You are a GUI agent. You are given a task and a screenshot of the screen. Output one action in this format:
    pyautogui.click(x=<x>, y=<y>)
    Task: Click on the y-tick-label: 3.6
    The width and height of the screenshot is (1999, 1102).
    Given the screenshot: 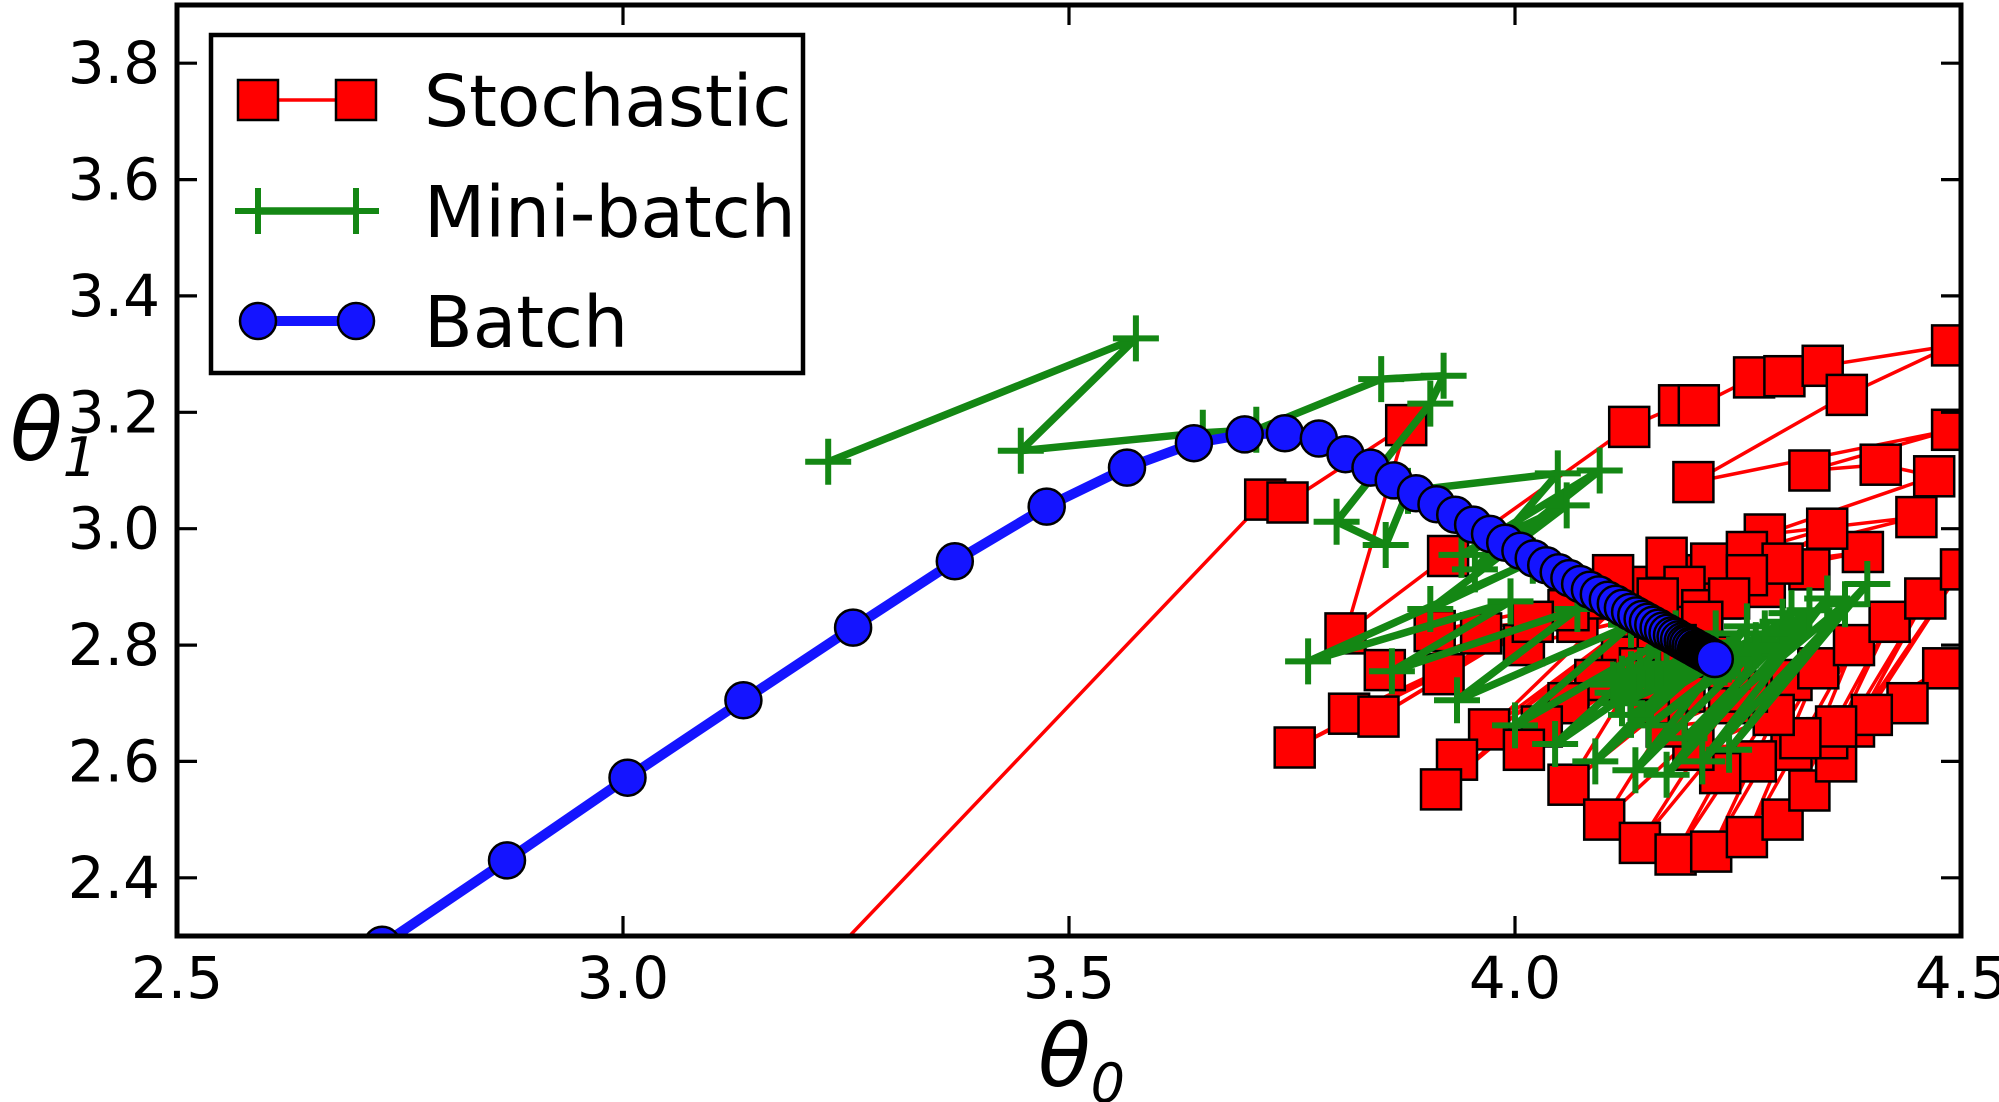 What is the action you would take?
    pyautogui.click(x=114, y=180)
    